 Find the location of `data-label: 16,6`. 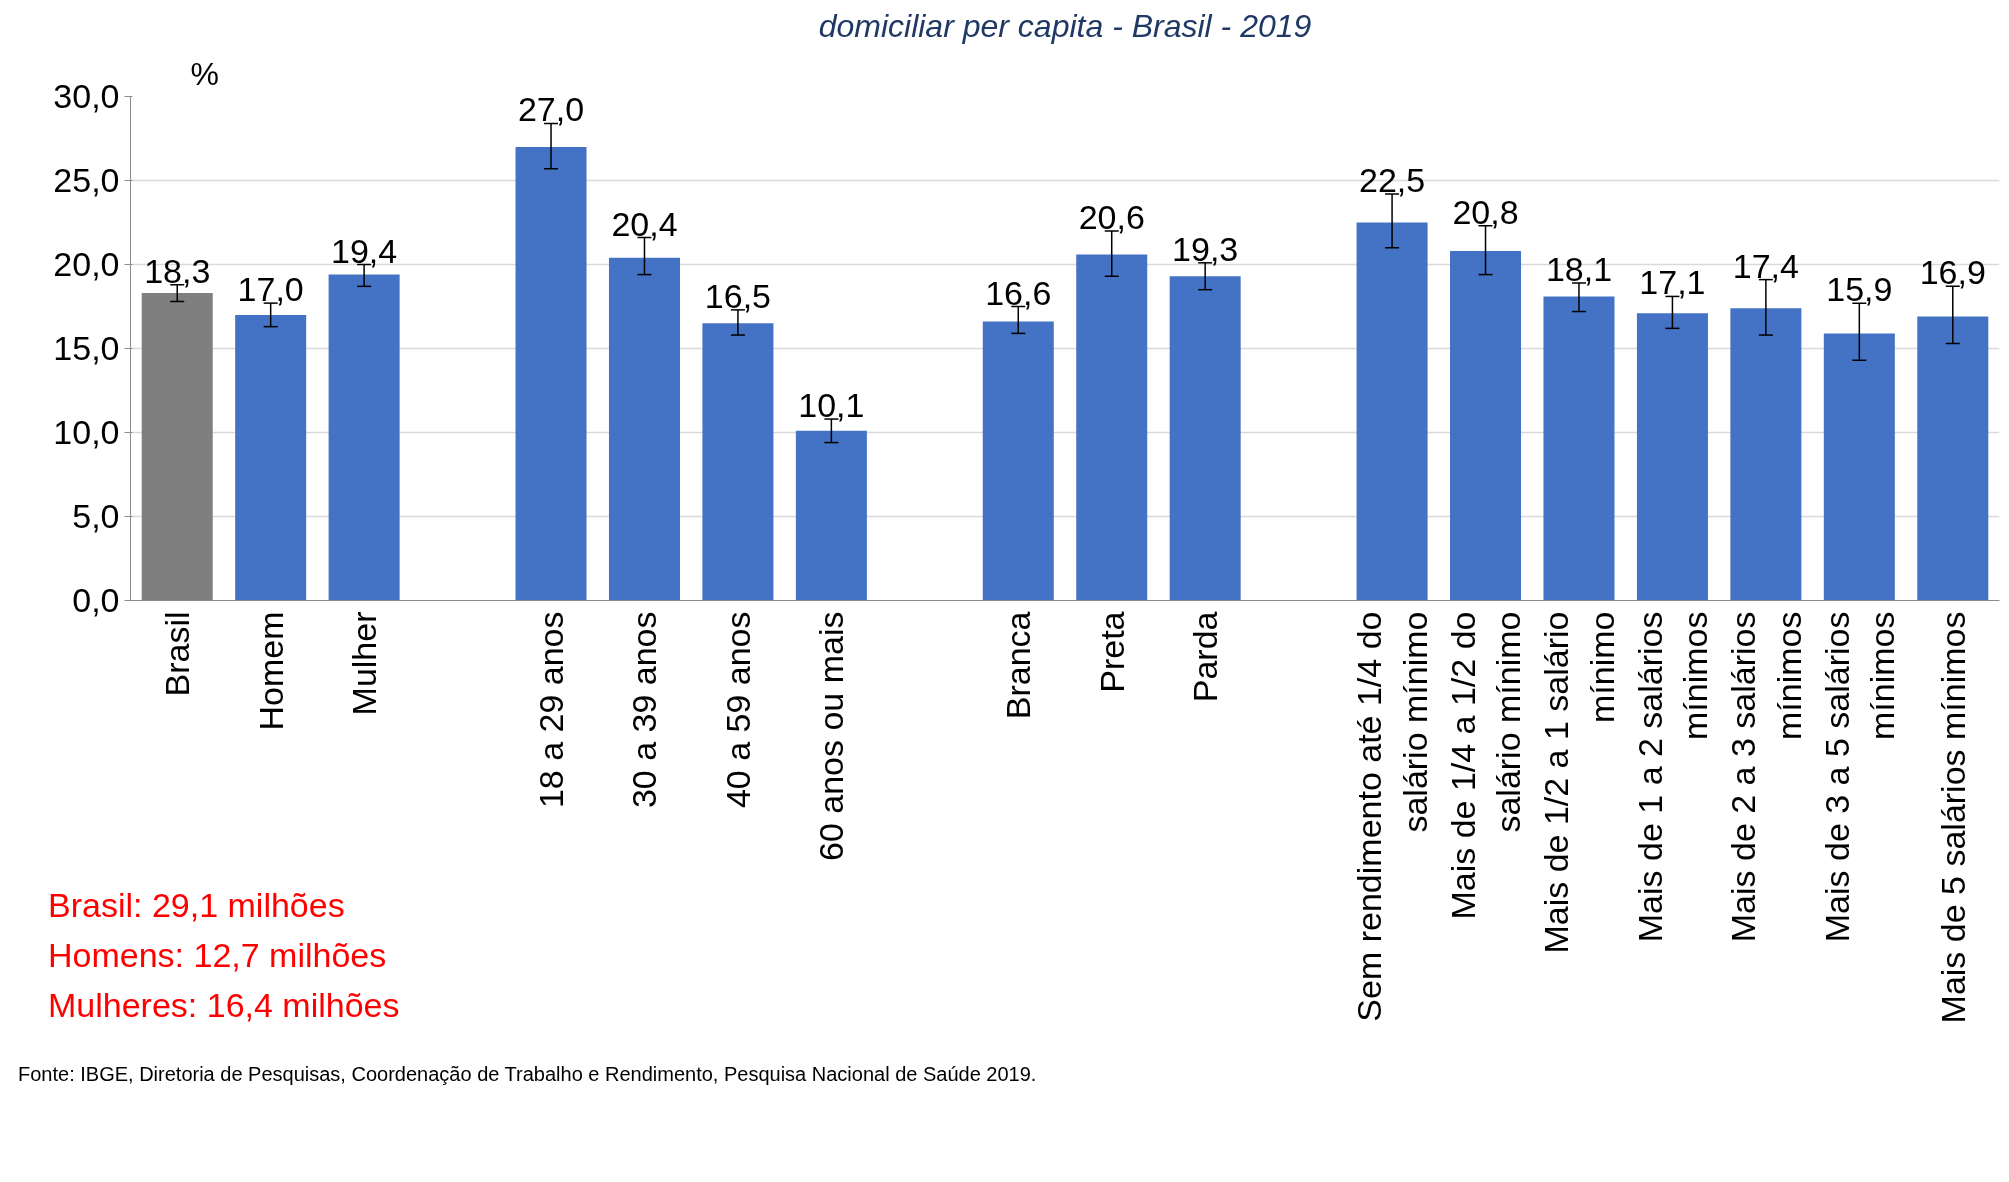

data-label: 16,6 is located at coordinates (1018, 292).